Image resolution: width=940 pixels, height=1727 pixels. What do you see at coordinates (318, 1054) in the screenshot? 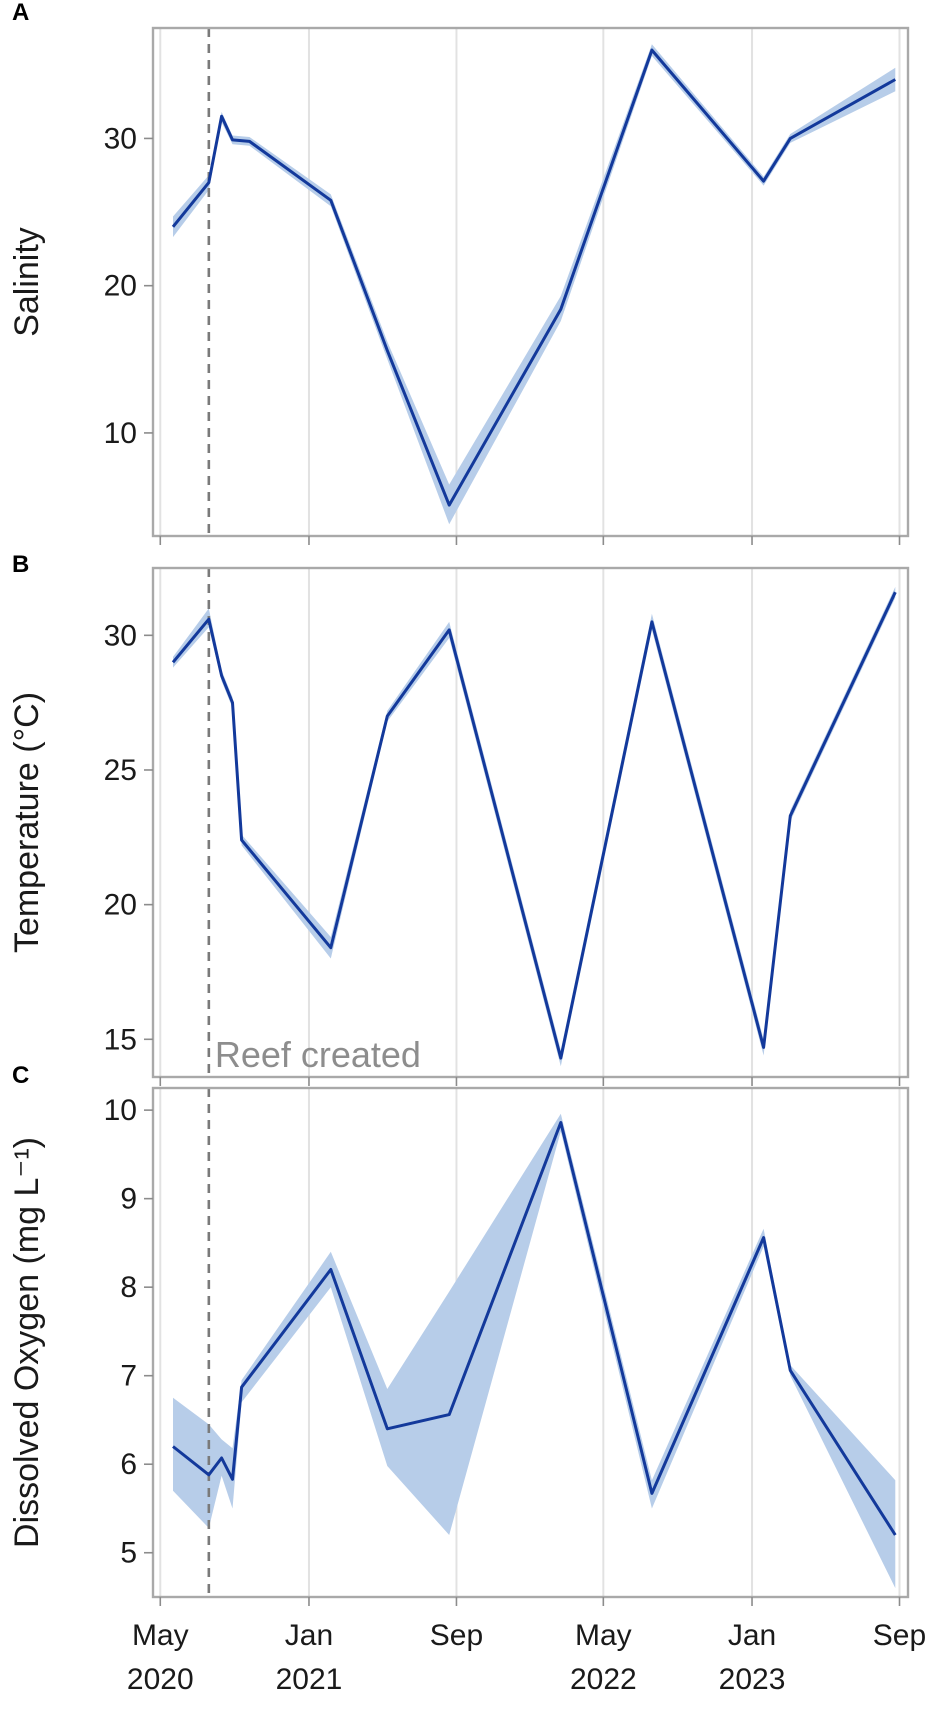
I see `reef-created-annotation: Reef created` at bounding box center [318, 1054].